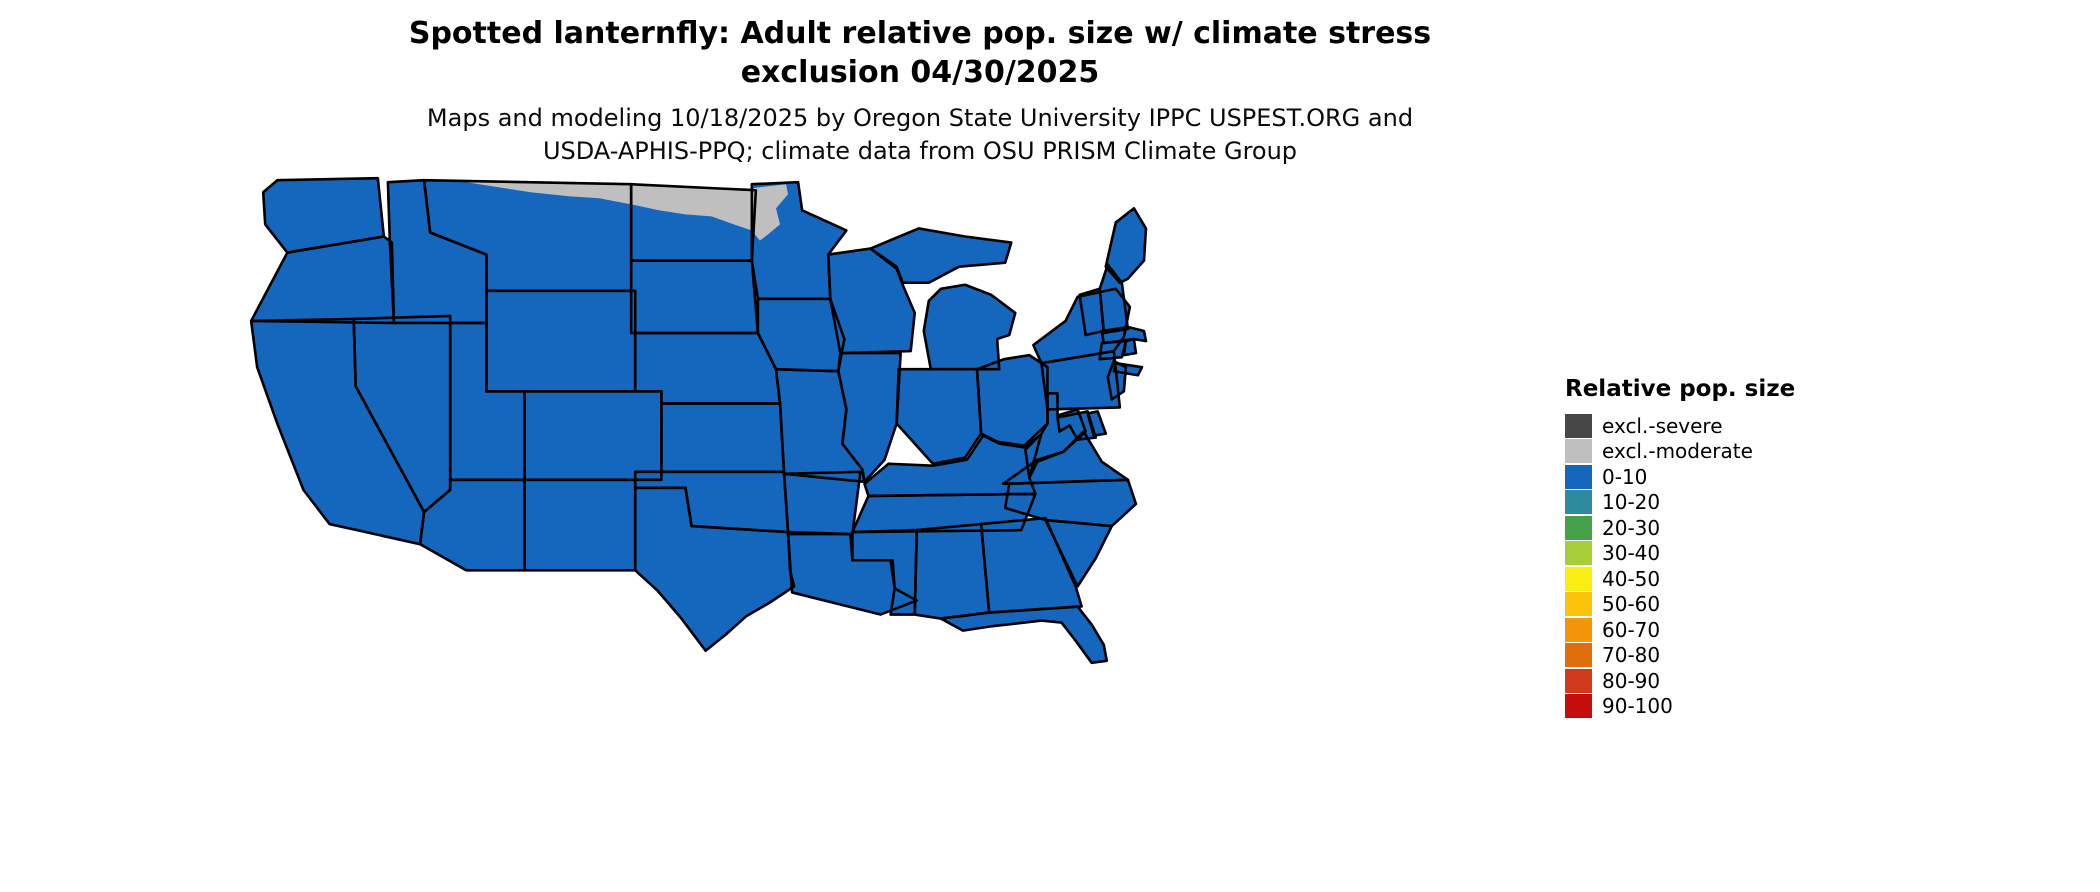 This screenshot has width=2100, height=892. I want to click on state-border-WV, so click(1055, 436).